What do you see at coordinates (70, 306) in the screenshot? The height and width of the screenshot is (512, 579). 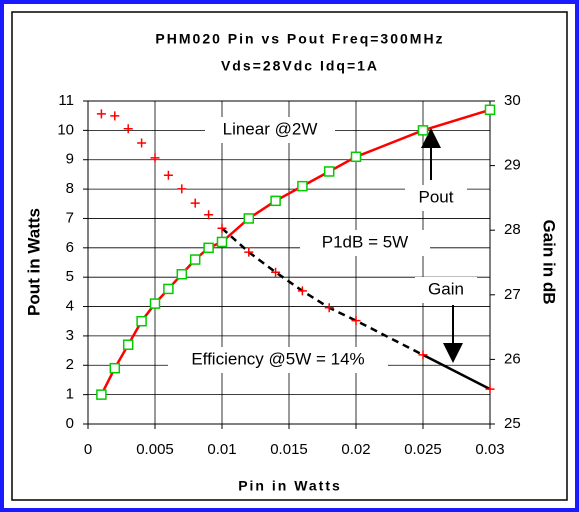 I see `y-tick-label: 4` at bounding box center [70, 306].